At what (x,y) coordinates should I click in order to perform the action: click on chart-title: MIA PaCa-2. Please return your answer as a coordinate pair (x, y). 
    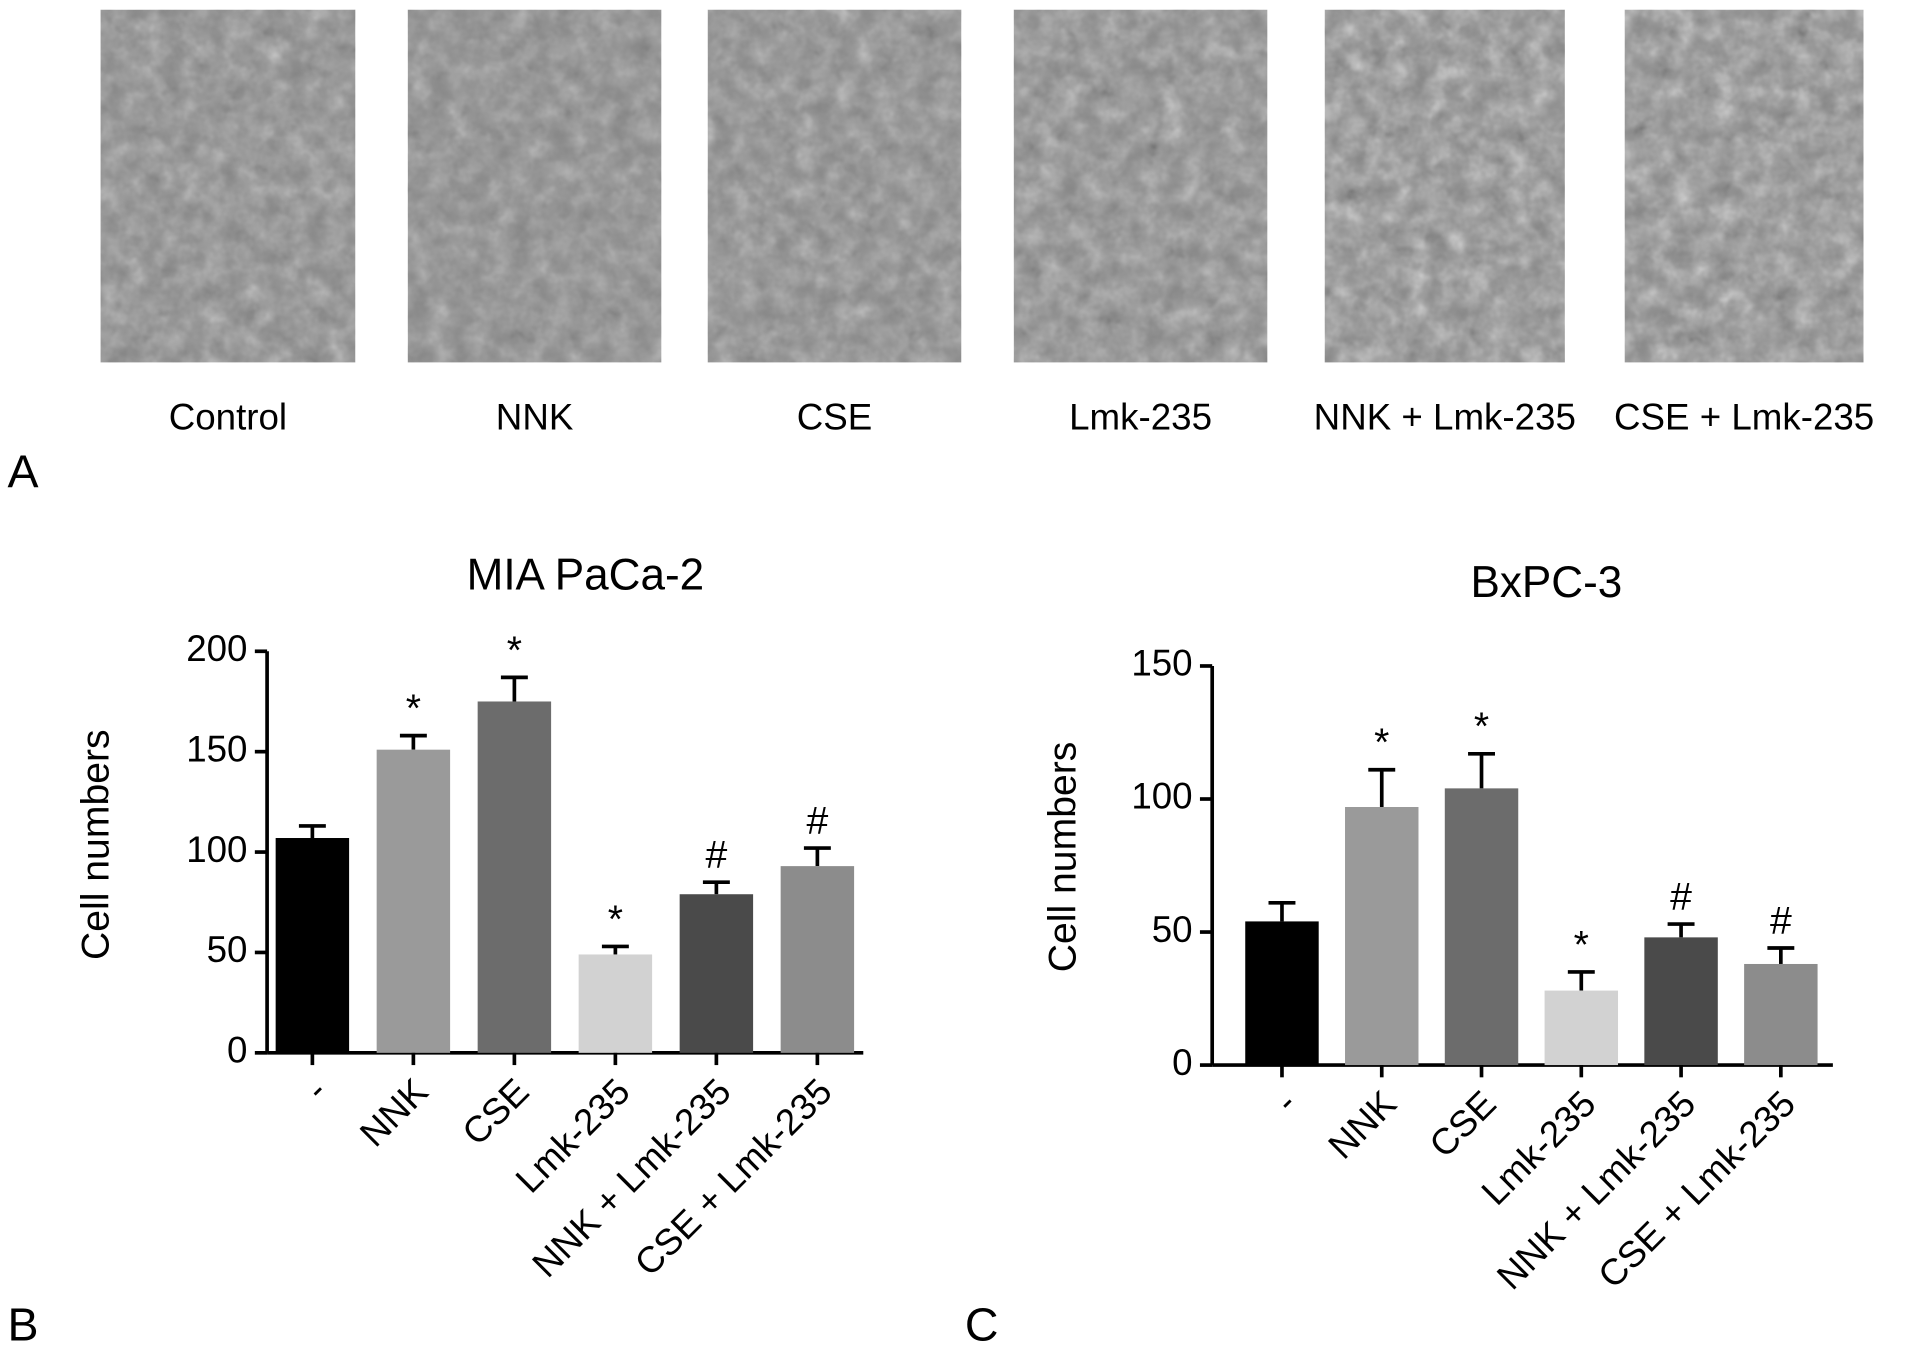
    Looking at the image, I should click on (586, 574).